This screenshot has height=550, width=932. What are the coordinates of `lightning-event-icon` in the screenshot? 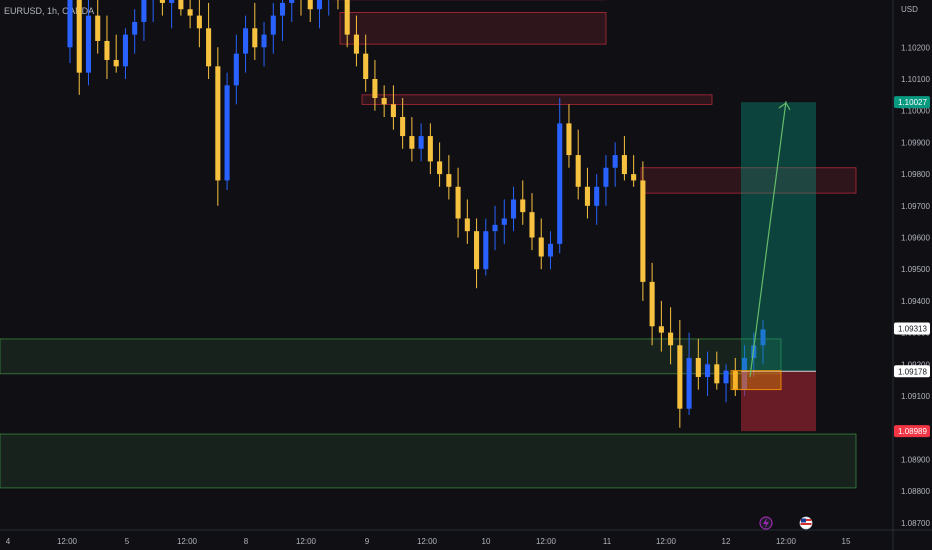 It's located at (766, 523).